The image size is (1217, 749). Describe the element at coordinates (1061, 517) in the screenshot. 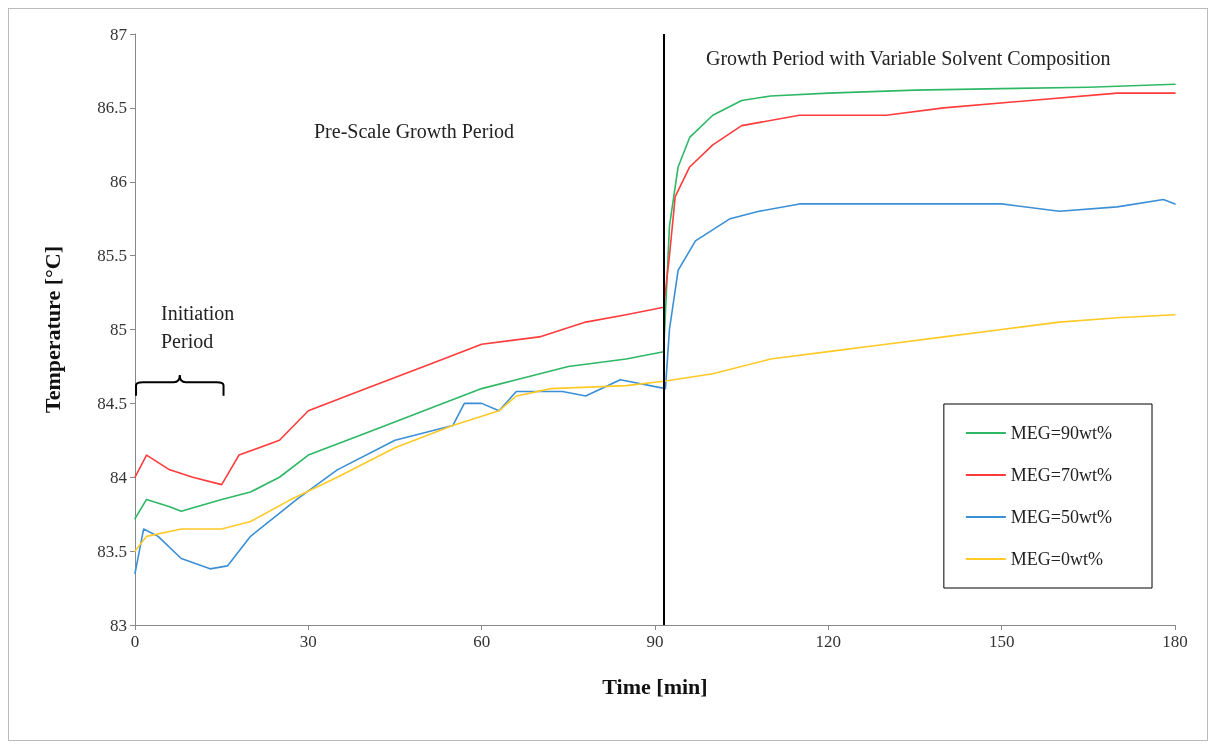

I see `legend-label: MEG=50wt%` at that location.